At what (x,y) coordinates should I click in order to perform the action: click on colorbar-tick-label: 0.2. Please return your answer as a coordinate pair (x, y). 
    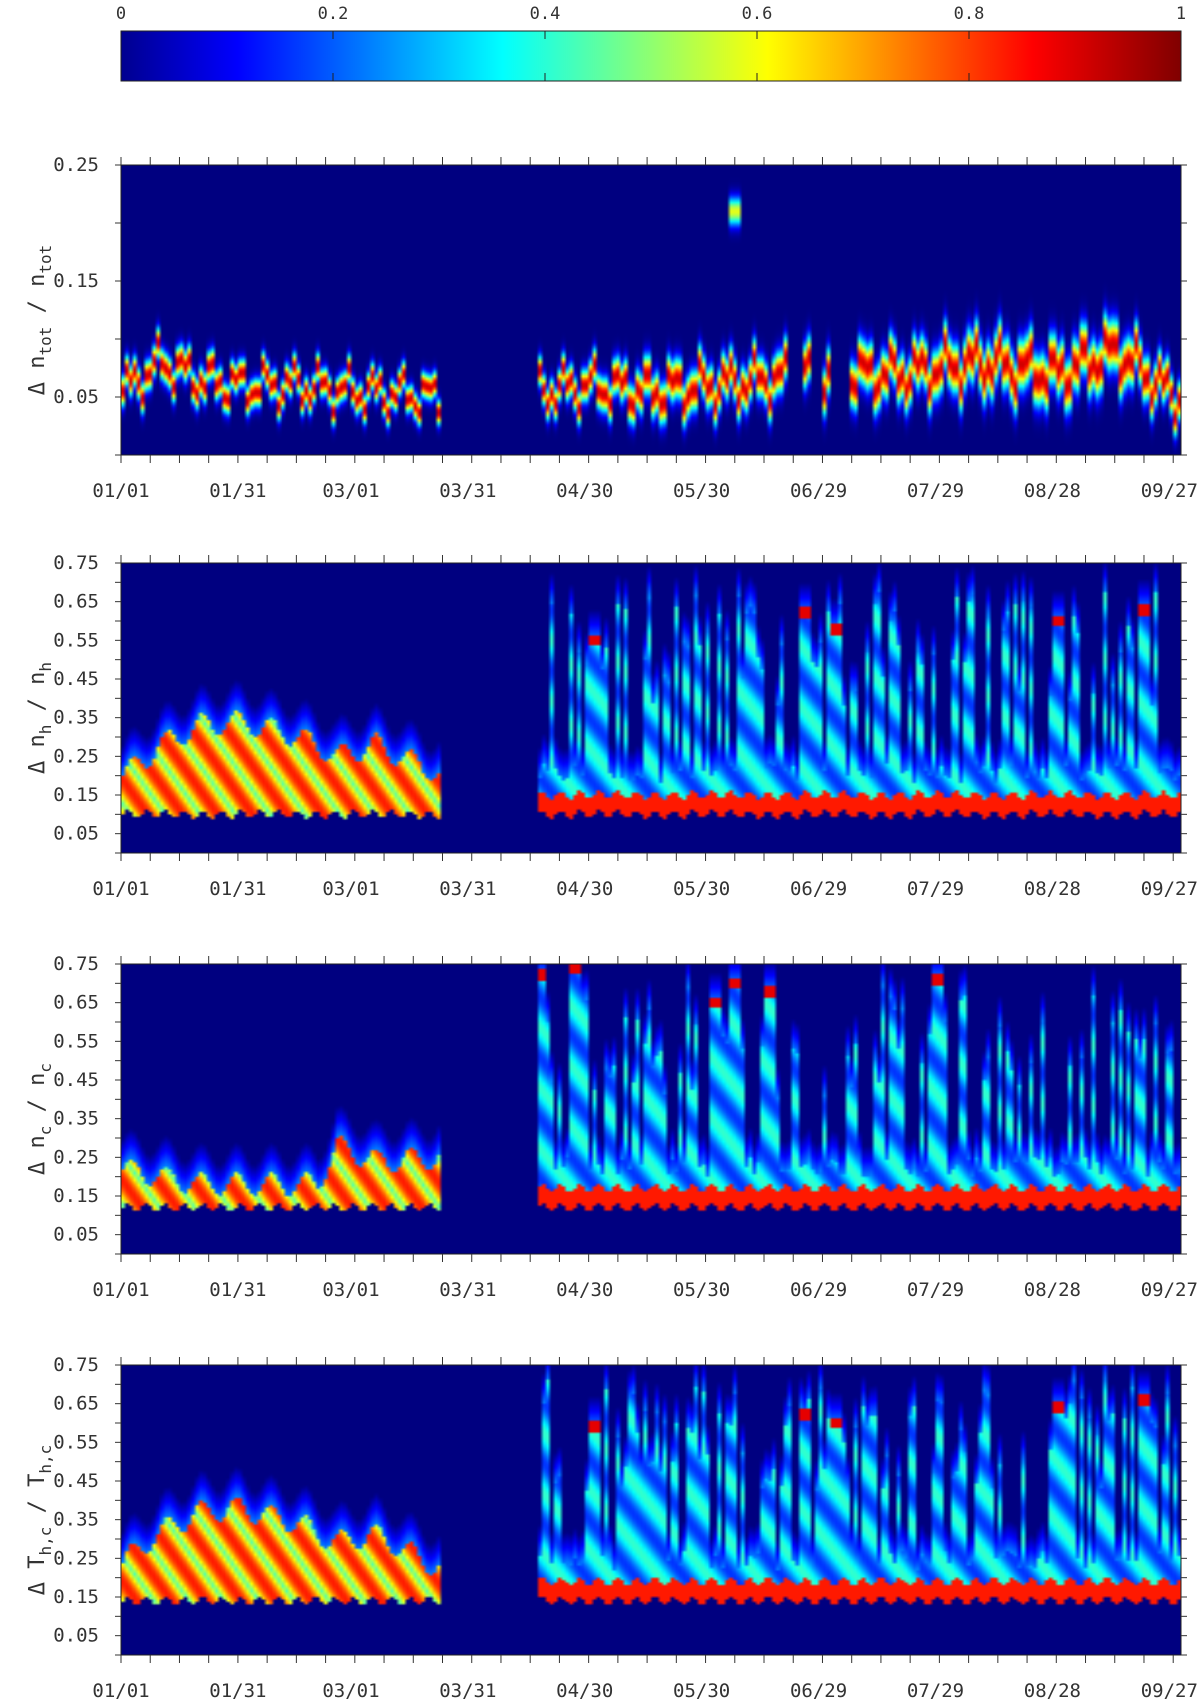
    Looking at the image, I should click on (333, 14).